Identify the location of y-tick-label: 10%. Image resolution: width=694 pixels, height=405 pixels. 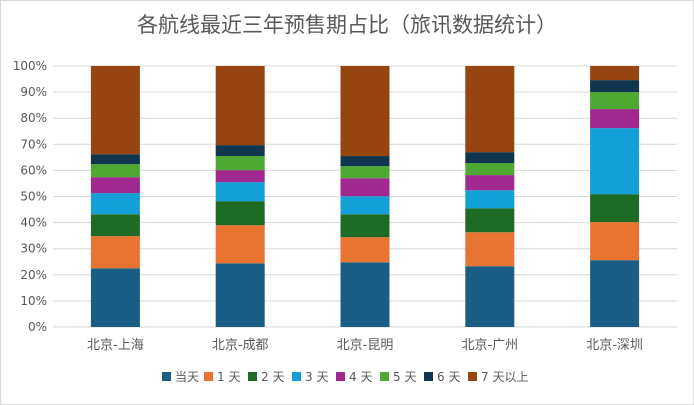
(33, 301).